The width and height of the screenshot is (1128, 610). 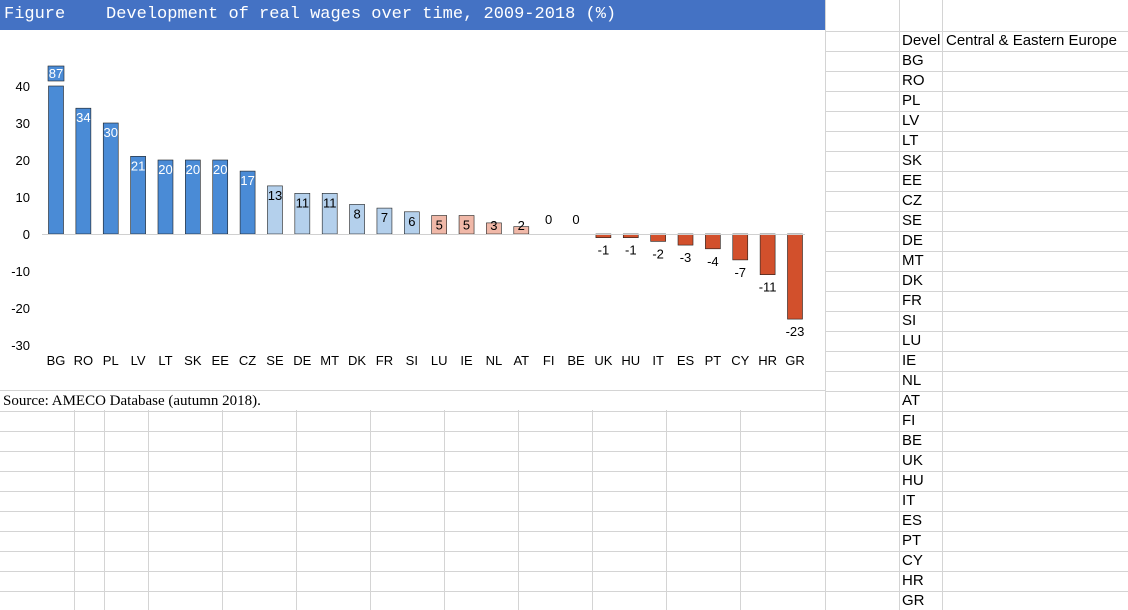 I want to click on side-country-dk: DK, so click(x=912, y=280).